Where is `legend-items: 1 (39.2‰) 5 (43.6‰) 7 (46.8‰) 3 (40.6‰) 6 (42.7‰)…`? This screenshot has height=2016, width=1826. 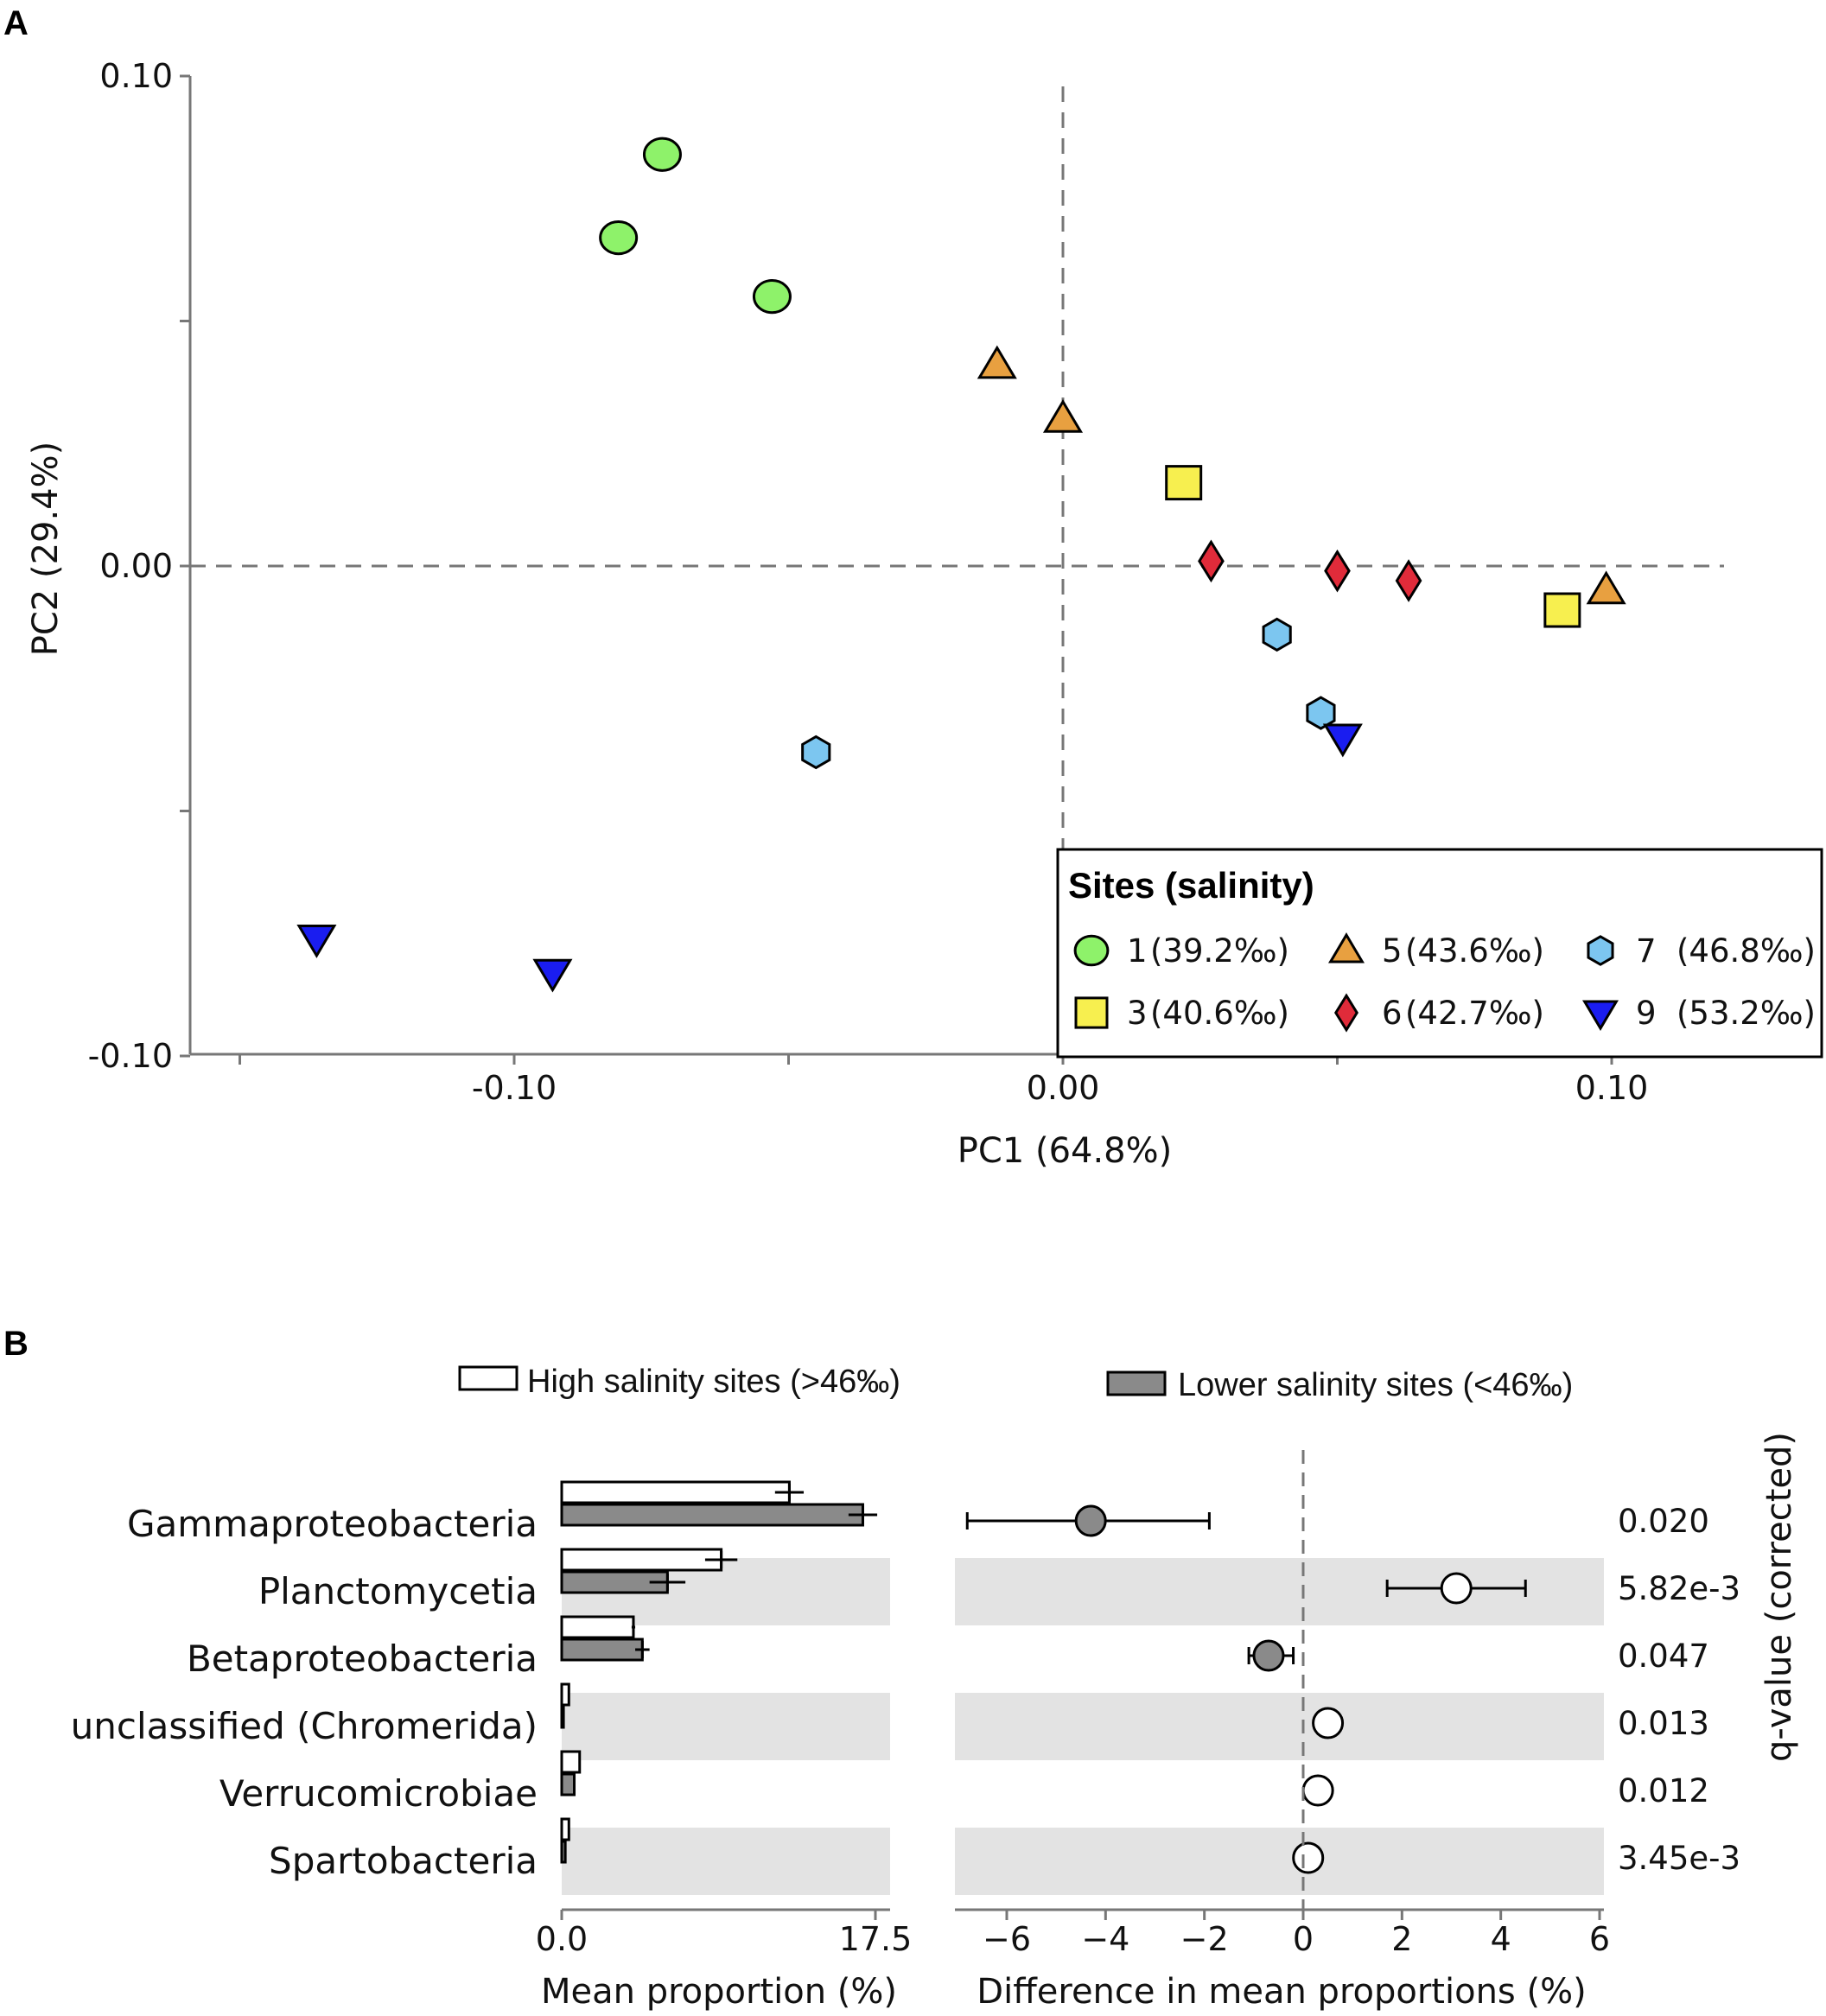 legend-items: 1 (39.2‰) 5 (43.6‰) 7 (46.8‰) 3 (40.6‰) 6 (42.7‰)… is located at coordinates (1444, 982).